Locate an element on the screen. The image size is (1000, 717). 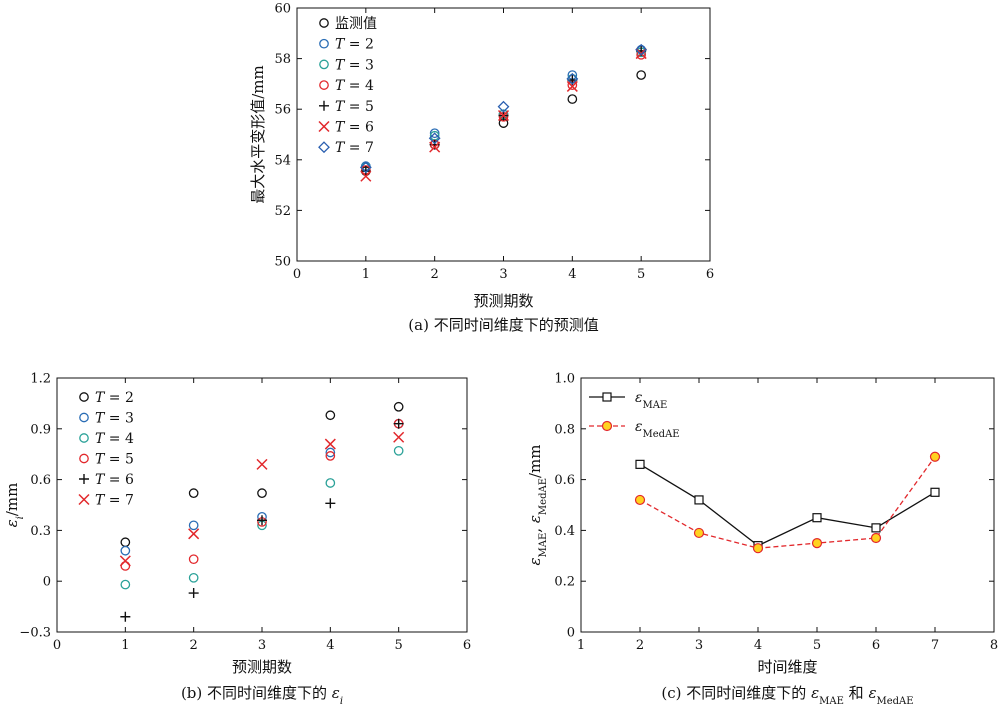
legend: 监测值 T = 2 T = 3 T = 4 T = 5 T = 6 T = 7 is located at coordinates (347, 86).